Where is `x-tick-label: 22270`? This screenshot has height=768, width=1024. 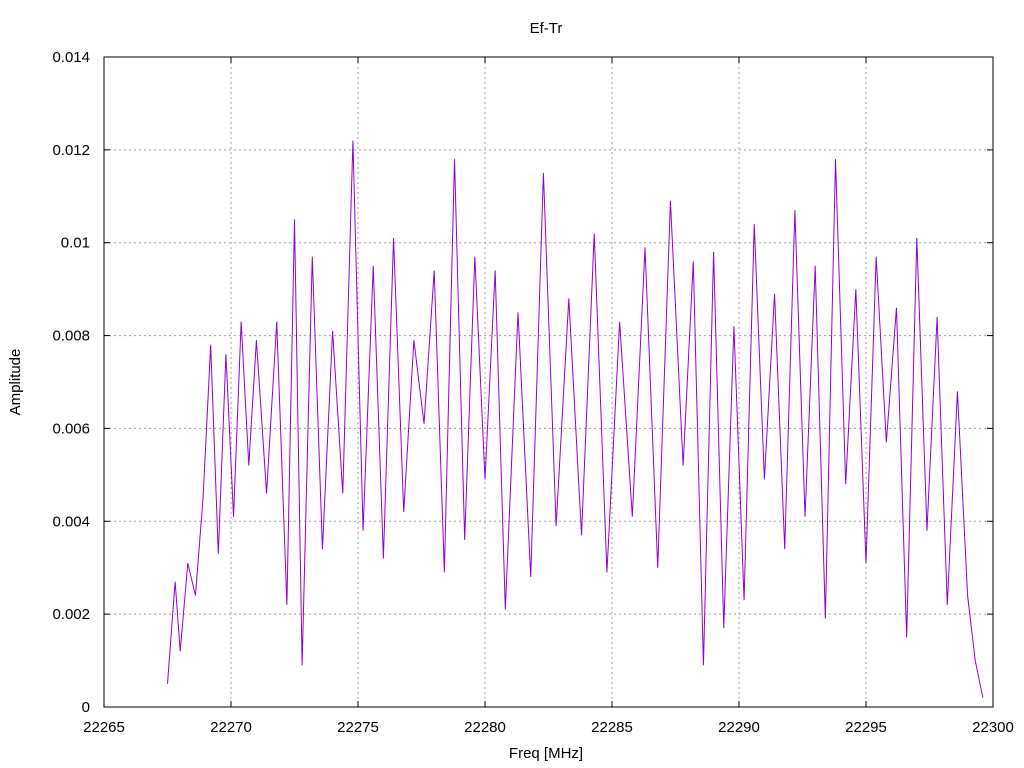
x-tick-label: 22270 is located at coordinates (231, 727).